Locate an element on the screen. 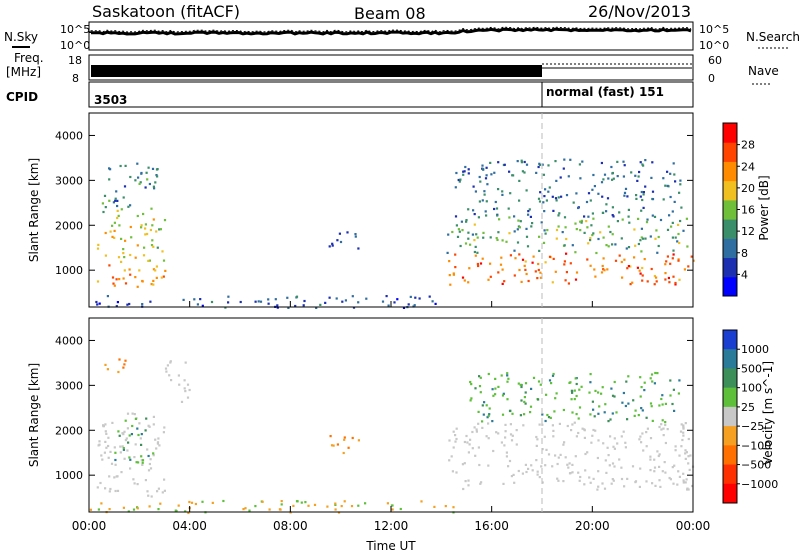  freq-trace is located at coordinates (316, 71).